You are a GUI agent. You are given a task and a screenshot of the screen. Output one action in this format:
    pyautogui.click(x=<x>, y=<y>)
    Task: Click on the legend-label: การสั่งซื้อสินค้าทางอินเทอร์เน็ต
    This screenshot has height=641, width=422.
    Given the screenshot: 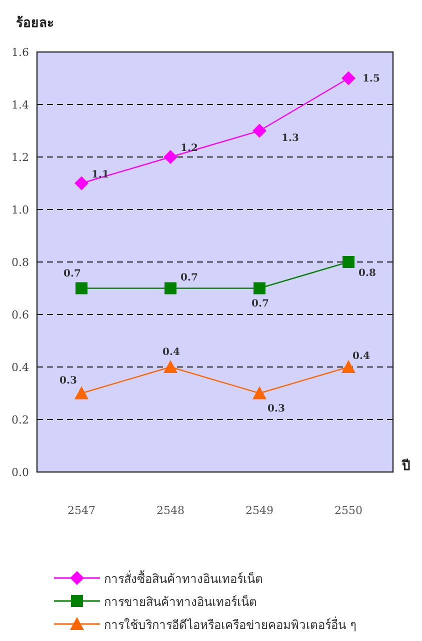 What is the action you would take?
    pyautogui.click(x=183, y=578)
    